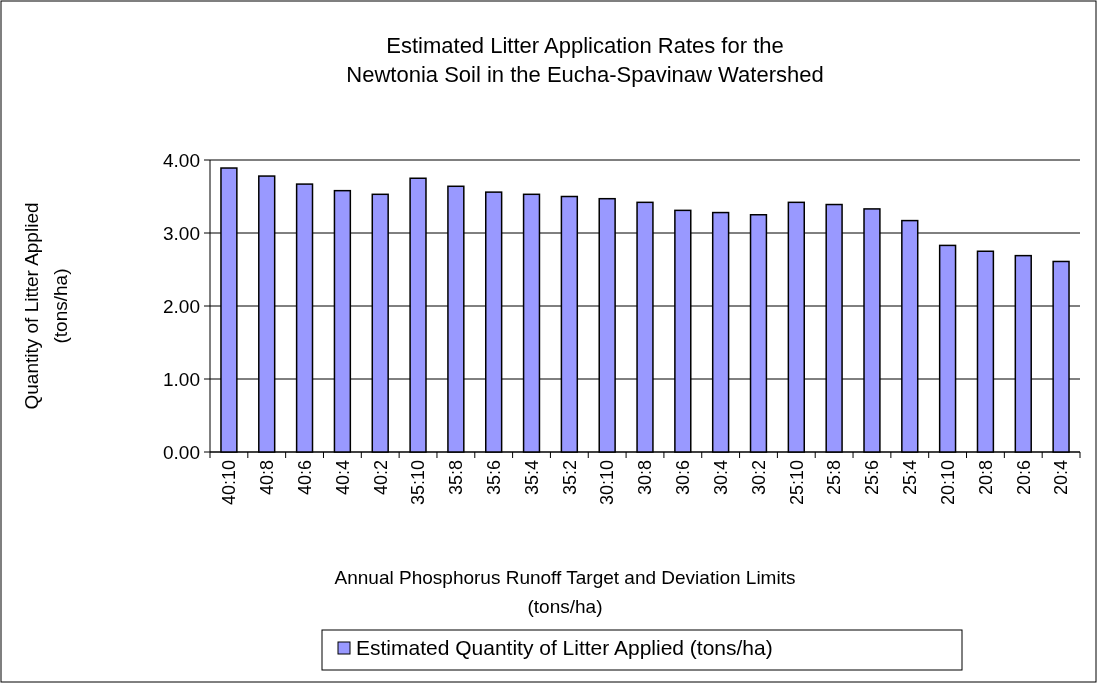 This screenshot has width=1097, height=683. I want to click on y-tick-label: 0.00, so click(181, 452).